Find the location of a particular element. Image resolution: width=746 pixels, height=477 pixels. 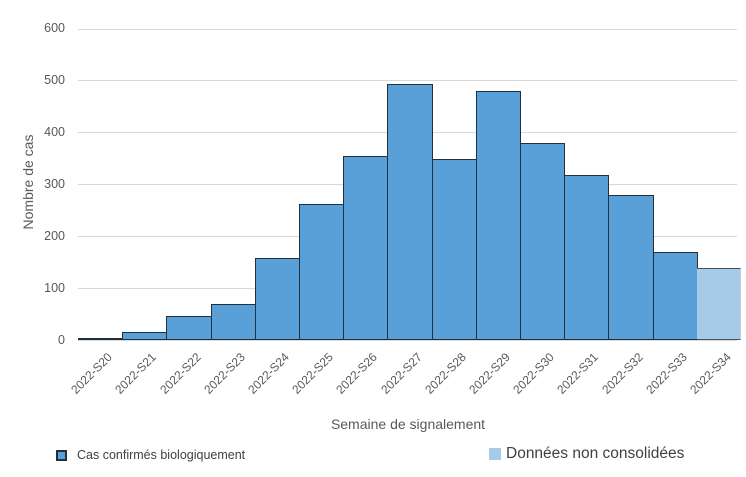

bar-2022-S33 is located at coordinates (675, 296).